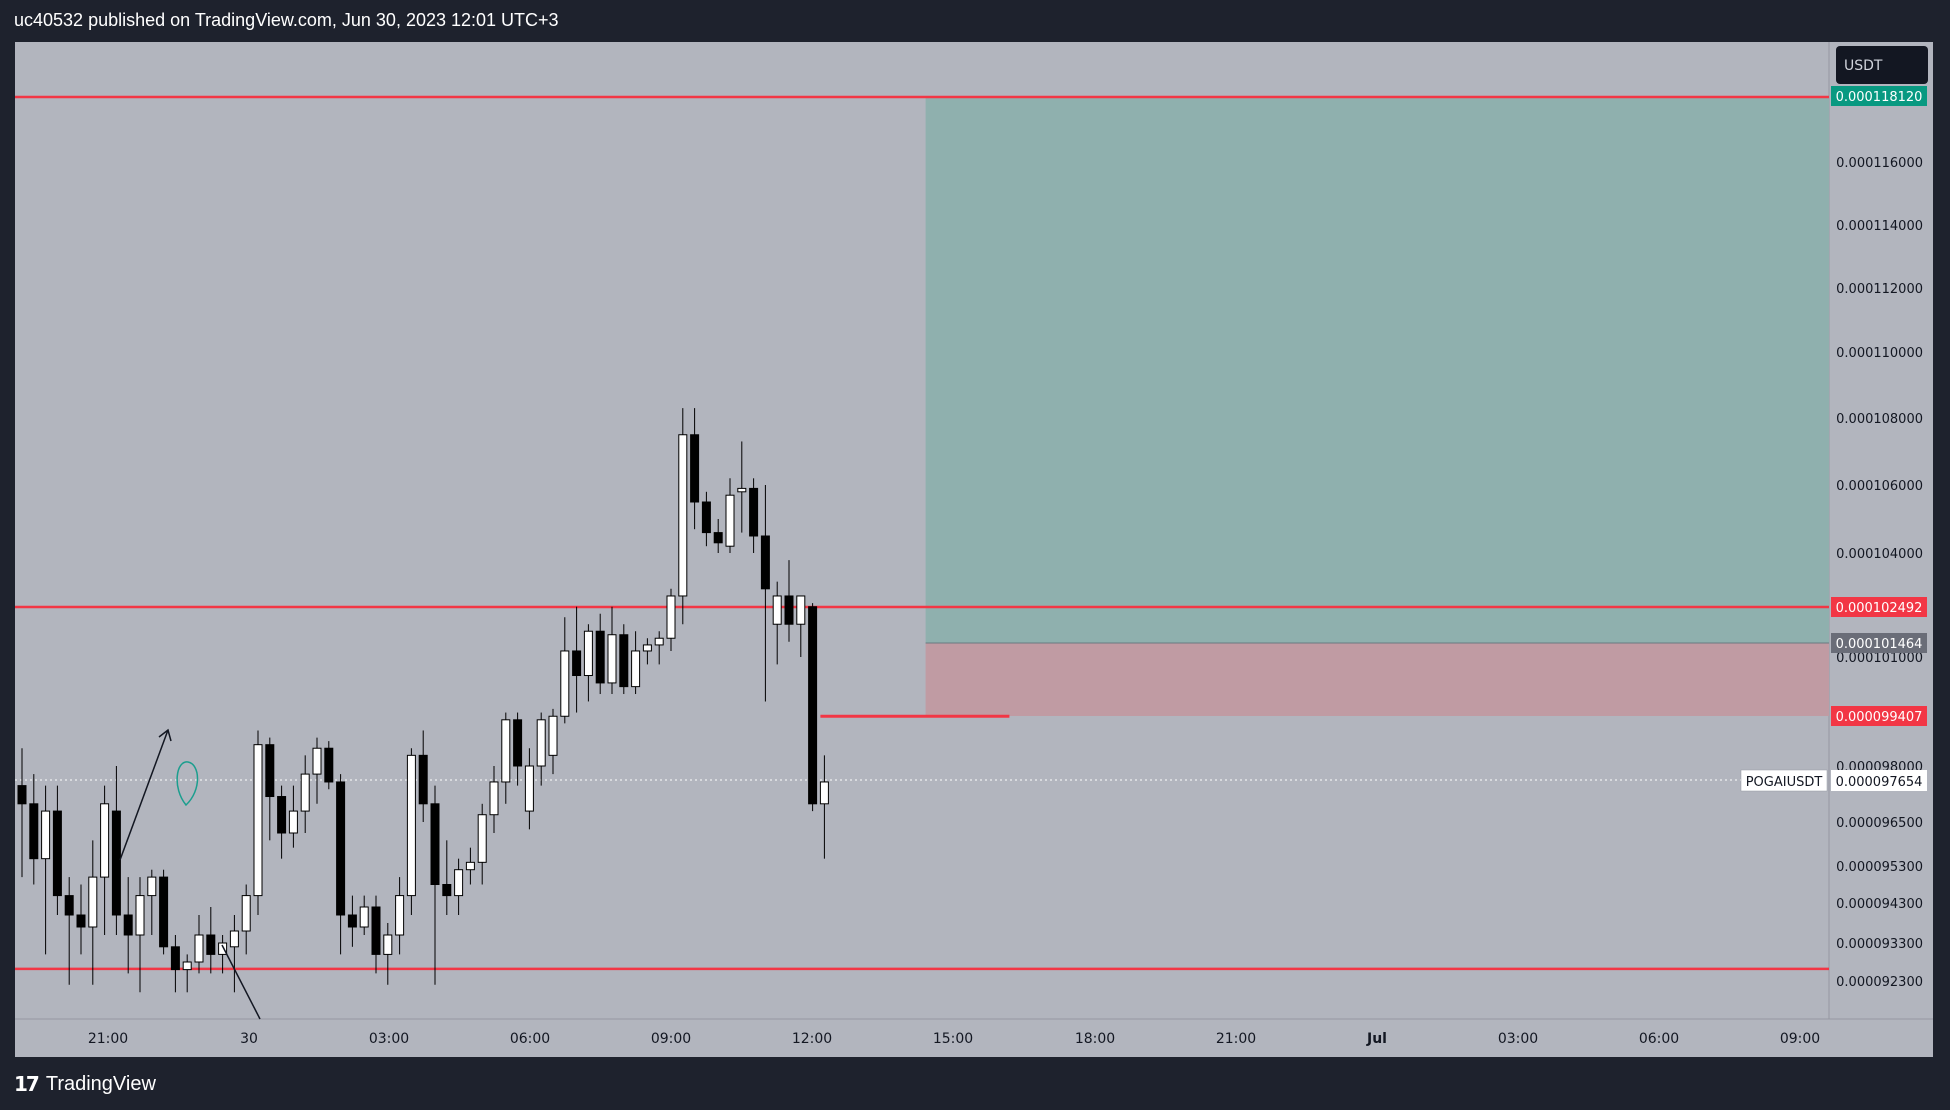  What do you see at coordinates (1377, 679) in the screenshot?
I see `stop-zone` at bounding box center [1377, 679].